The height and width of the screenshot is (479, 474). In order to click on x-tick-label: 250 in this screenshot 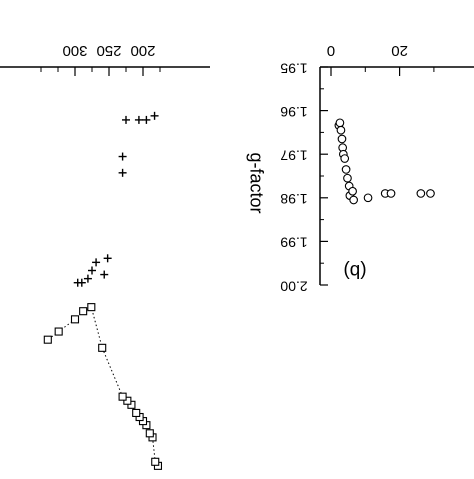, I will do `click(108, 50)`.